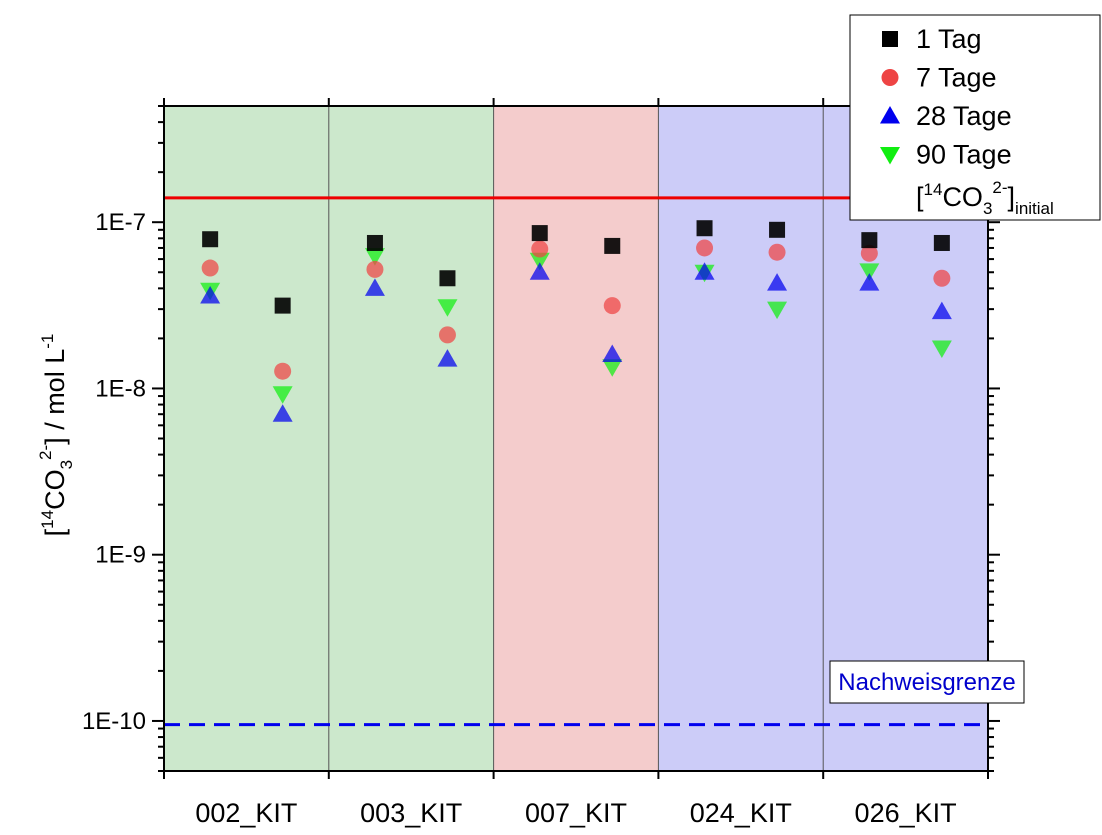 This screenshot has width=1102, height=835. Describe the element at coordinates (741, 813) in the screenshot. I see `x-category-label: 024_KIT` at that location.